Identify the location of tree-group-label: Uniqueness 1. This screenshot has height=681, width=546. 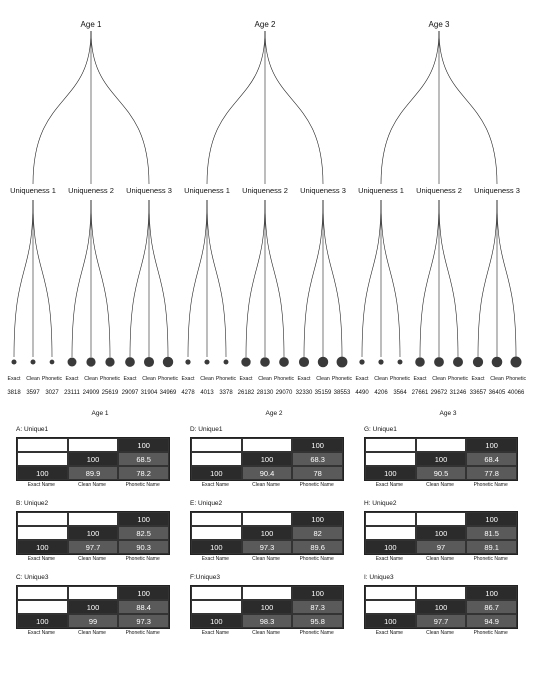
(33, 190).